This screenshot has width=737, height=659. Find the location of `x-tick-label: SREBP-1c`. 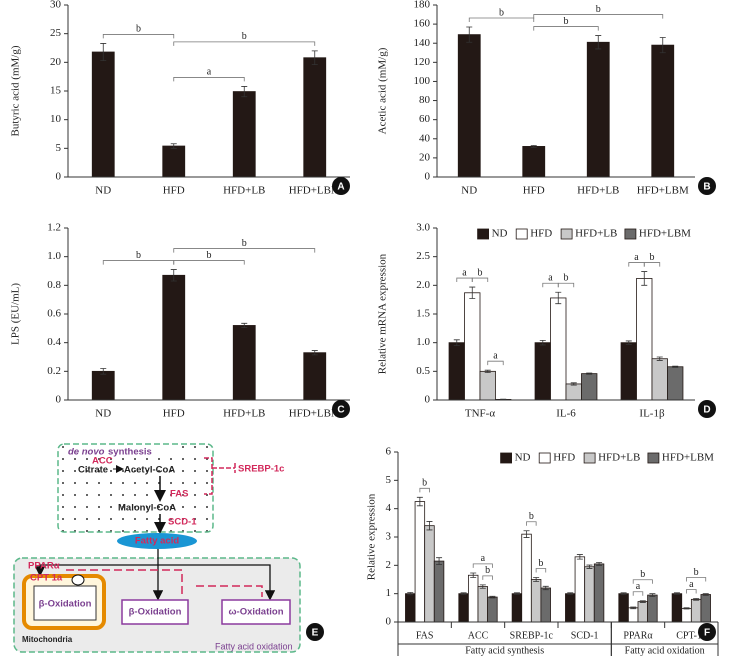

x-tick-label: SREBP-1c is located at coordinates (532, 635).